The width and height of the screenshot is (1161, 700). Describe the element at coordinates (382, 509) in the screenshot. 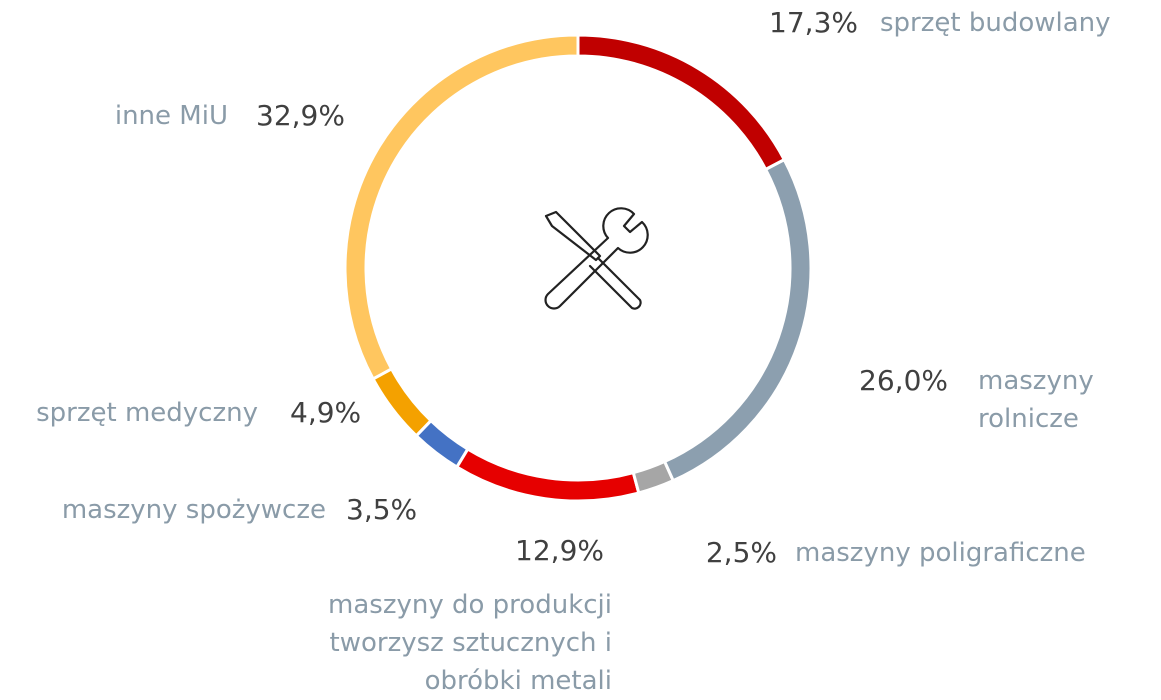

I see `value-label: 3,5%` at that location.